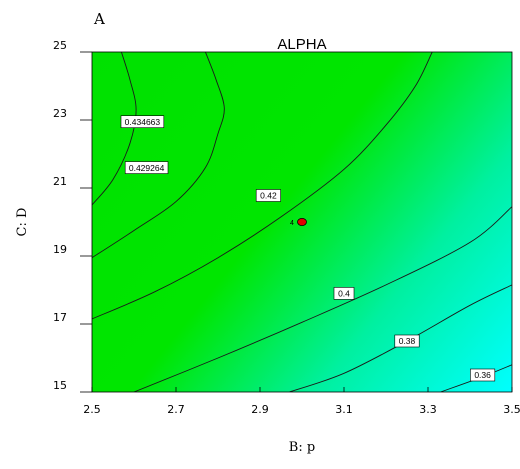  I want to click on y-tick-label-4: 23, so click(60, 113).